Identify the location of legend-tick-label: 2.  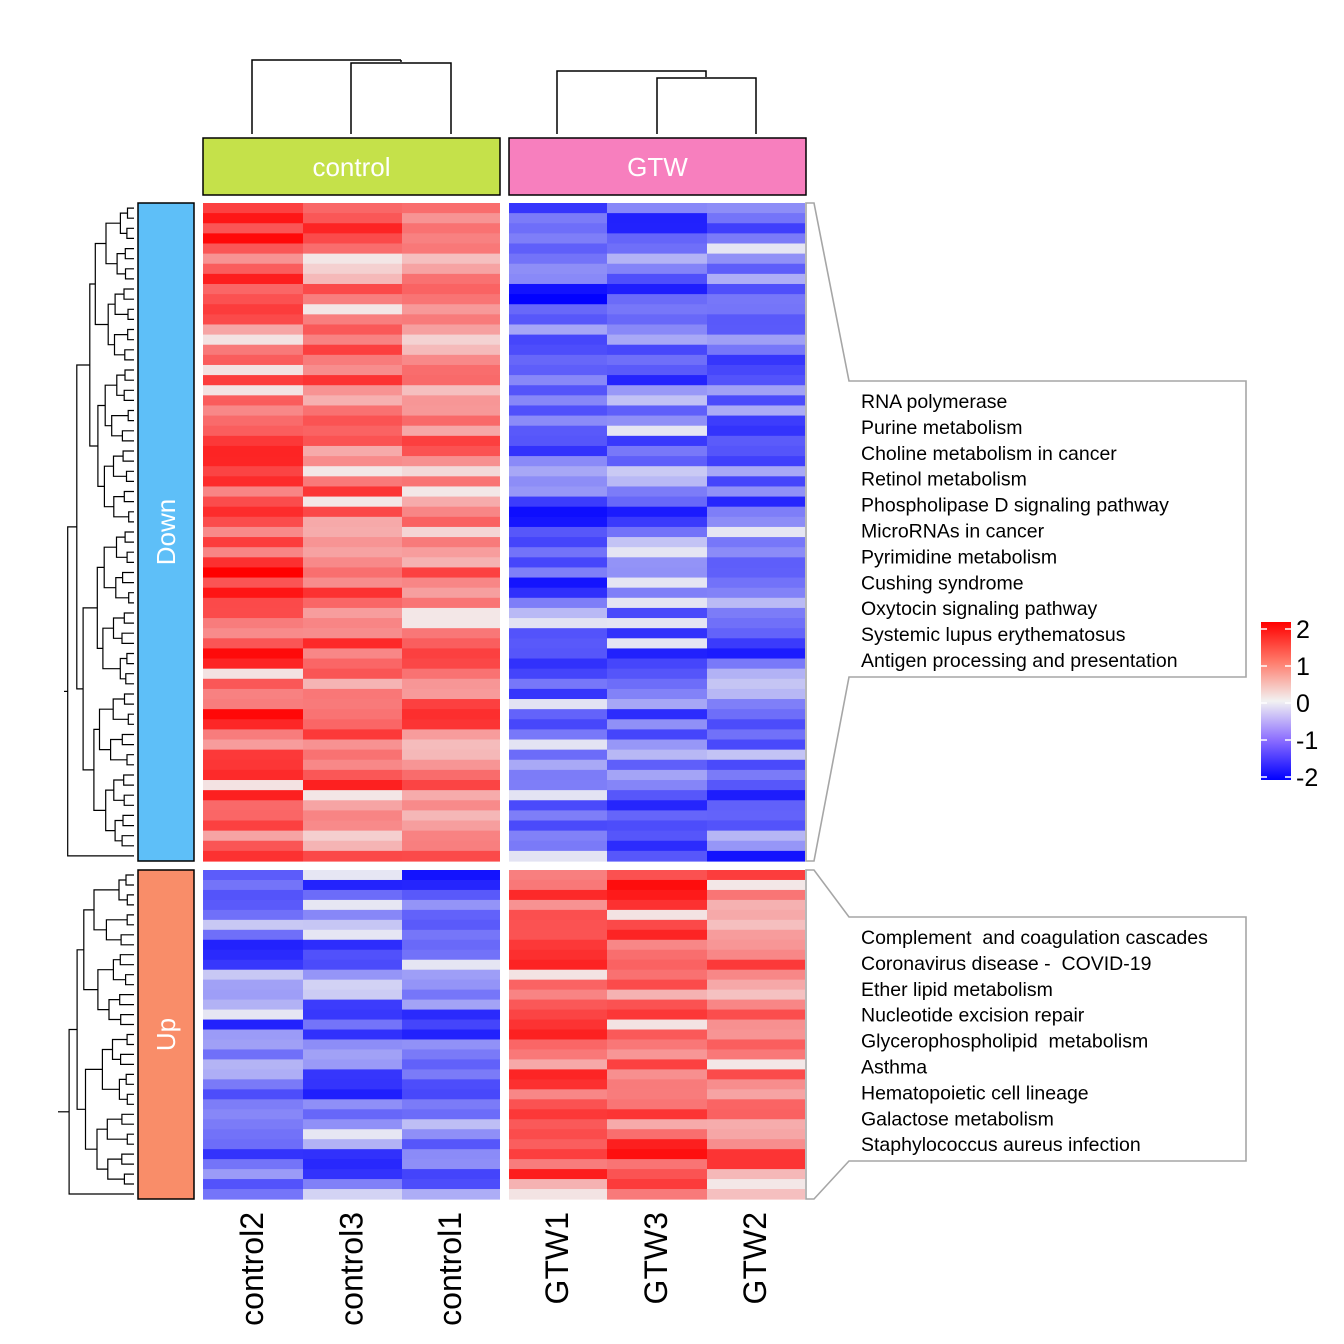
(1303, 630).